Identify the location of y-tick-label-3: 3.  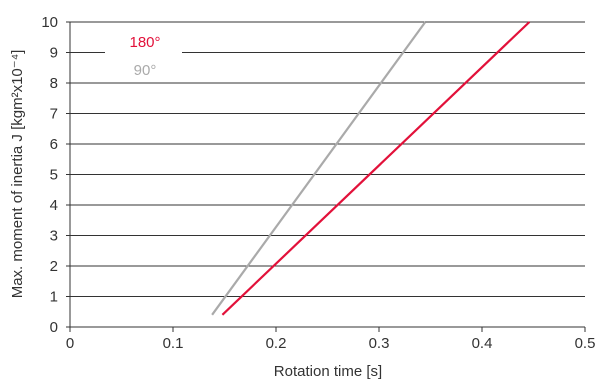
(54, 236).